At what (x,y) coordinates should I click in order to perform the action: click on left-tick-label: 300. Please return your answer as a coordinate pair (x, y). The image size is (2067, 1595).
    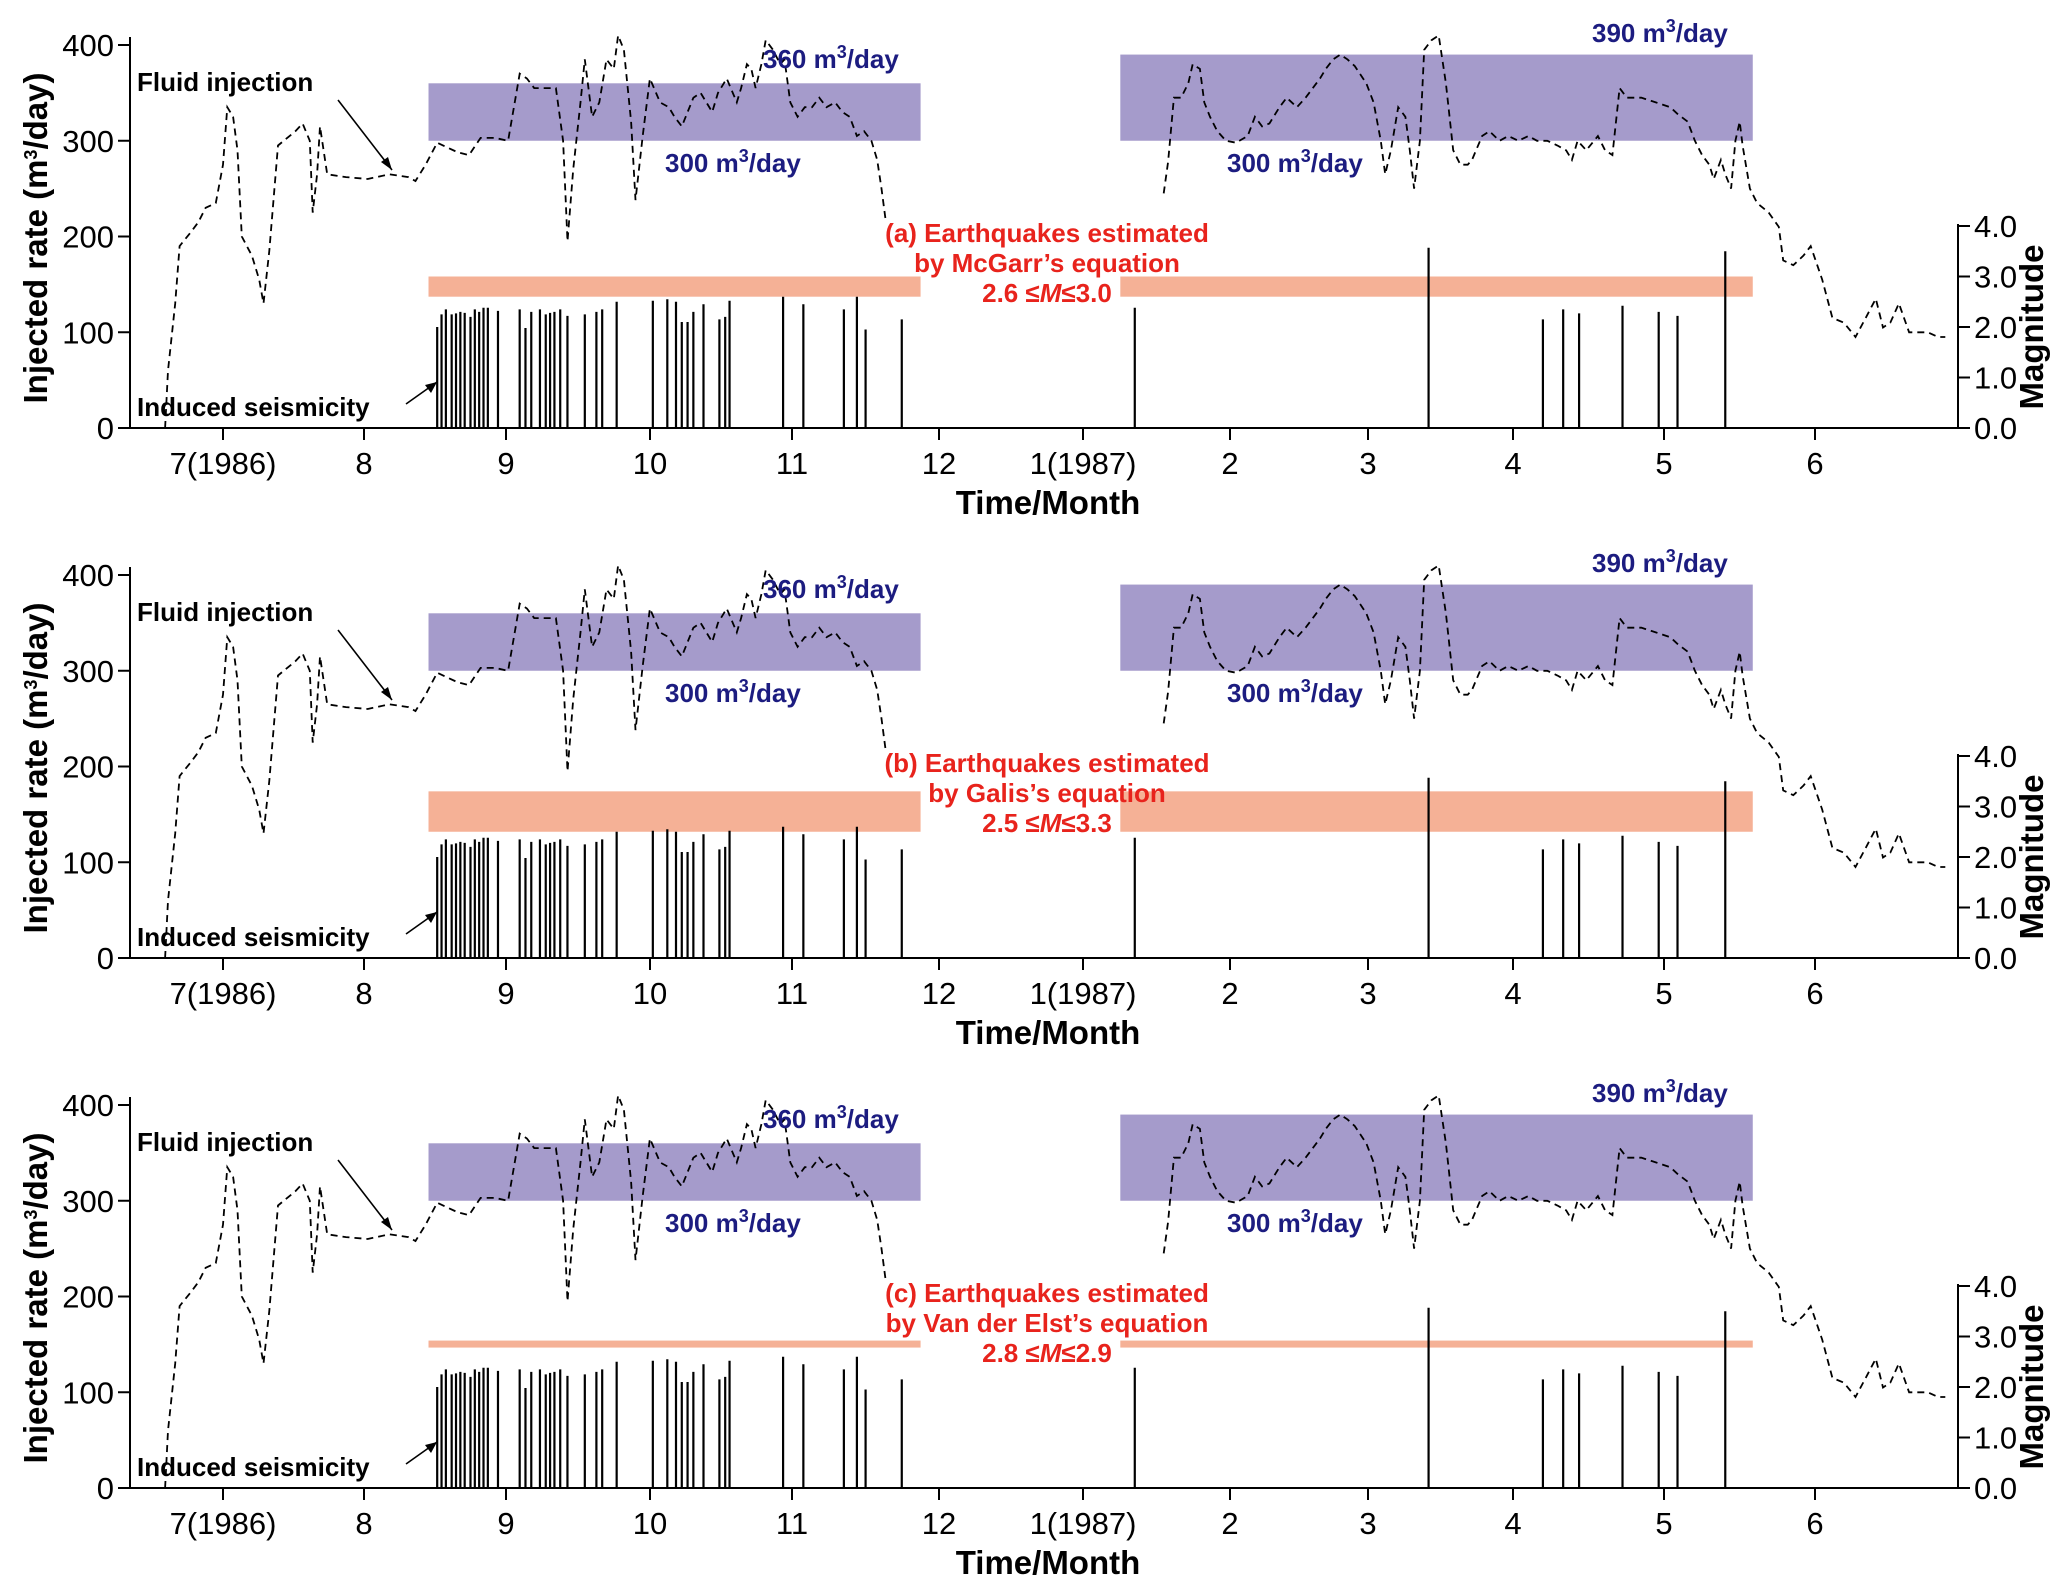
    Looking at the image, I should click on (88, 141).